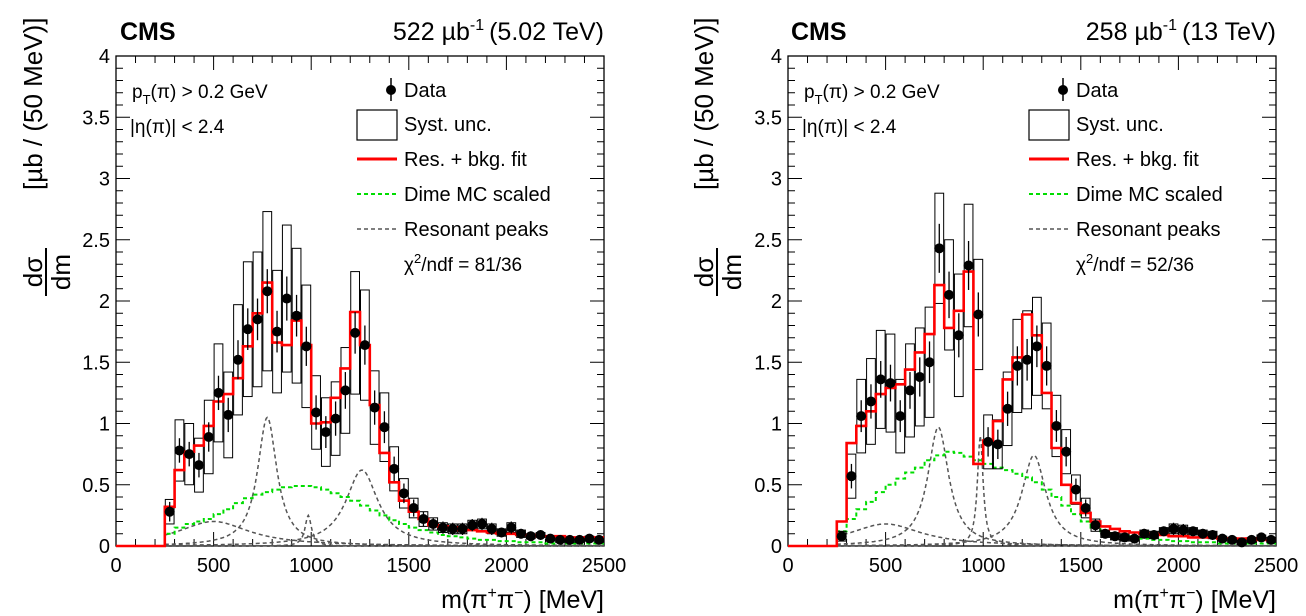 Image resolution: width=1306 pixels, height=616 pixels. What do you see at coordinates (96, 486) in the screenshot?
I see `y-tick-label: 0.5` at bounding box center [96, 486].